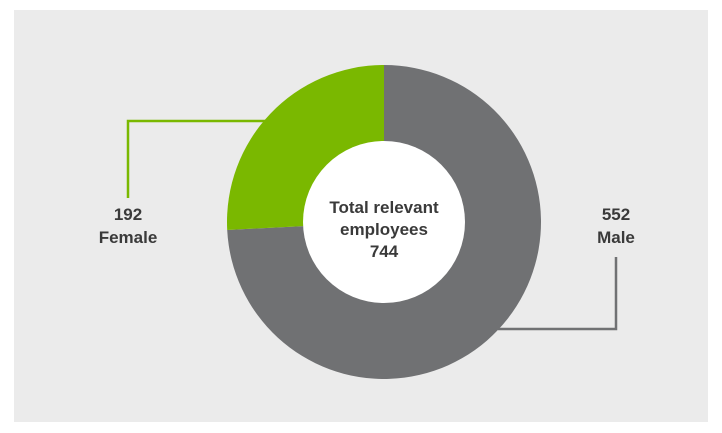  Describe the element at coordinates (128, 214) in the screenshot. I see `female-value-label: 192` at that location.